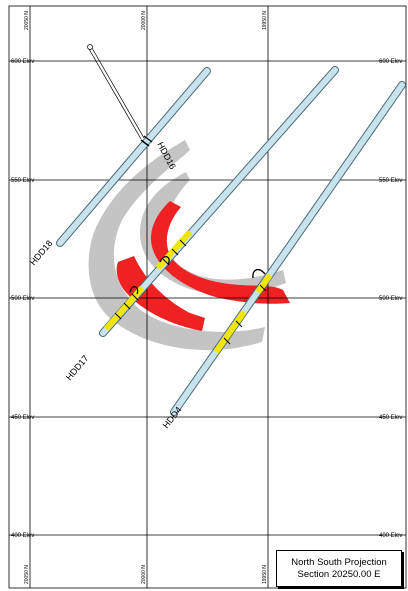  What do you see at coordinates (22, 181) in the screenshot?
I see `elev-label-left-550: 550 Elev` at bounding box center [22, 181].